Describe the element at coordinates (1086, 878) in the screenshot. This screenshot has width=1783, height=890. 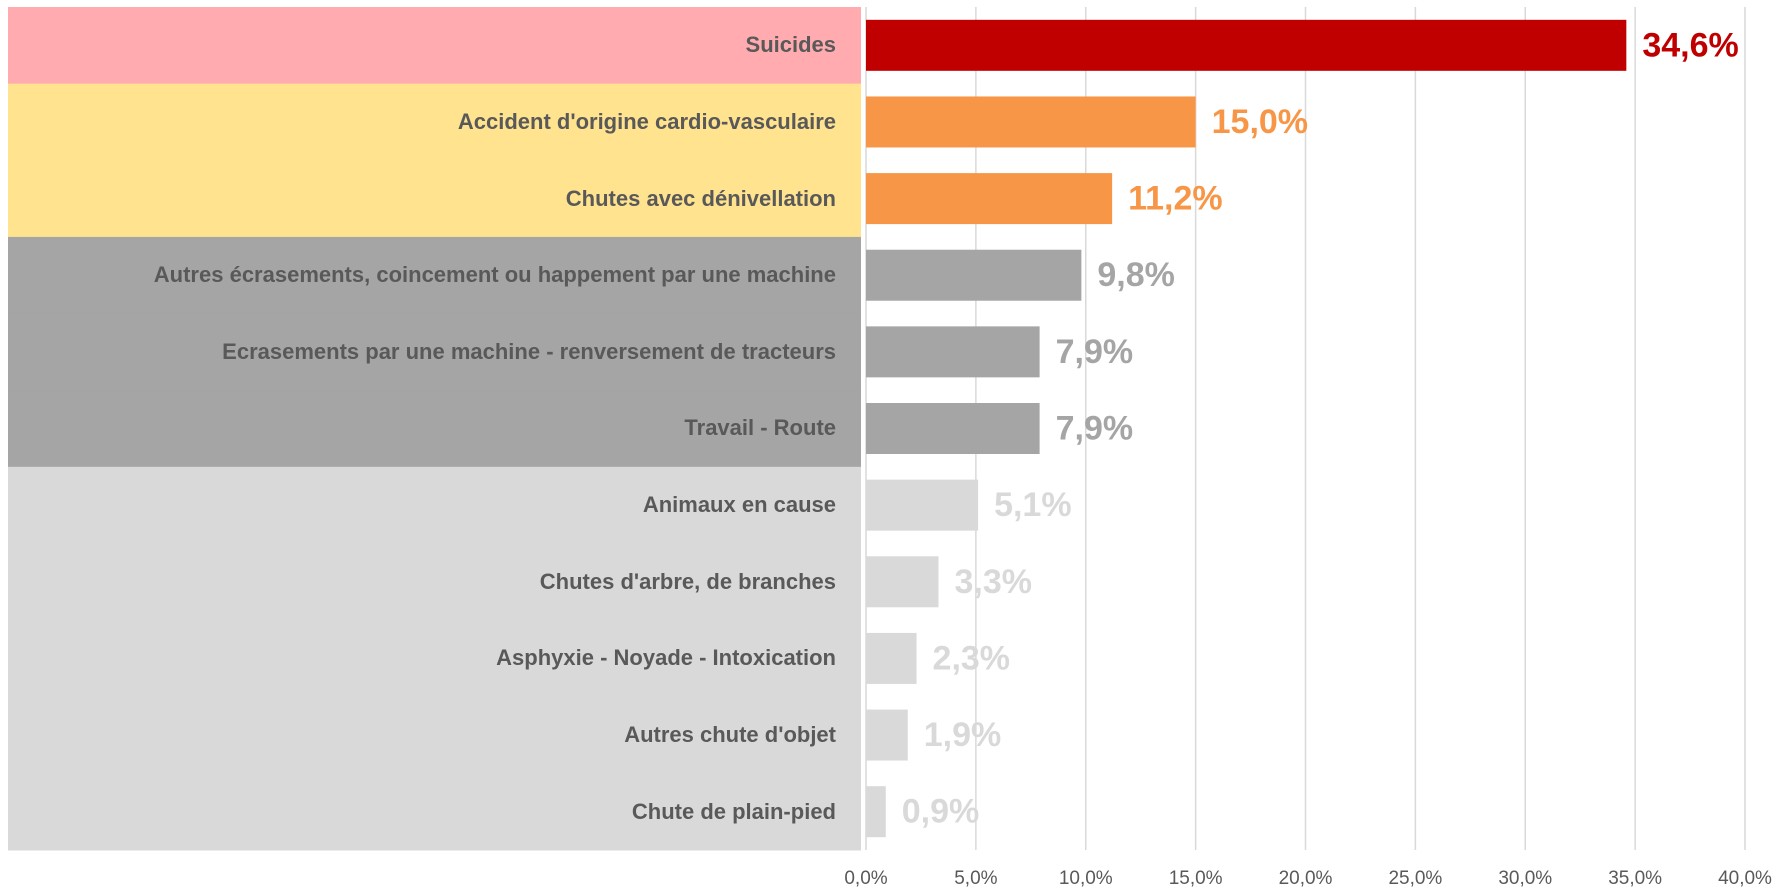
I see `x-tick-label: 10,0%` at that location.